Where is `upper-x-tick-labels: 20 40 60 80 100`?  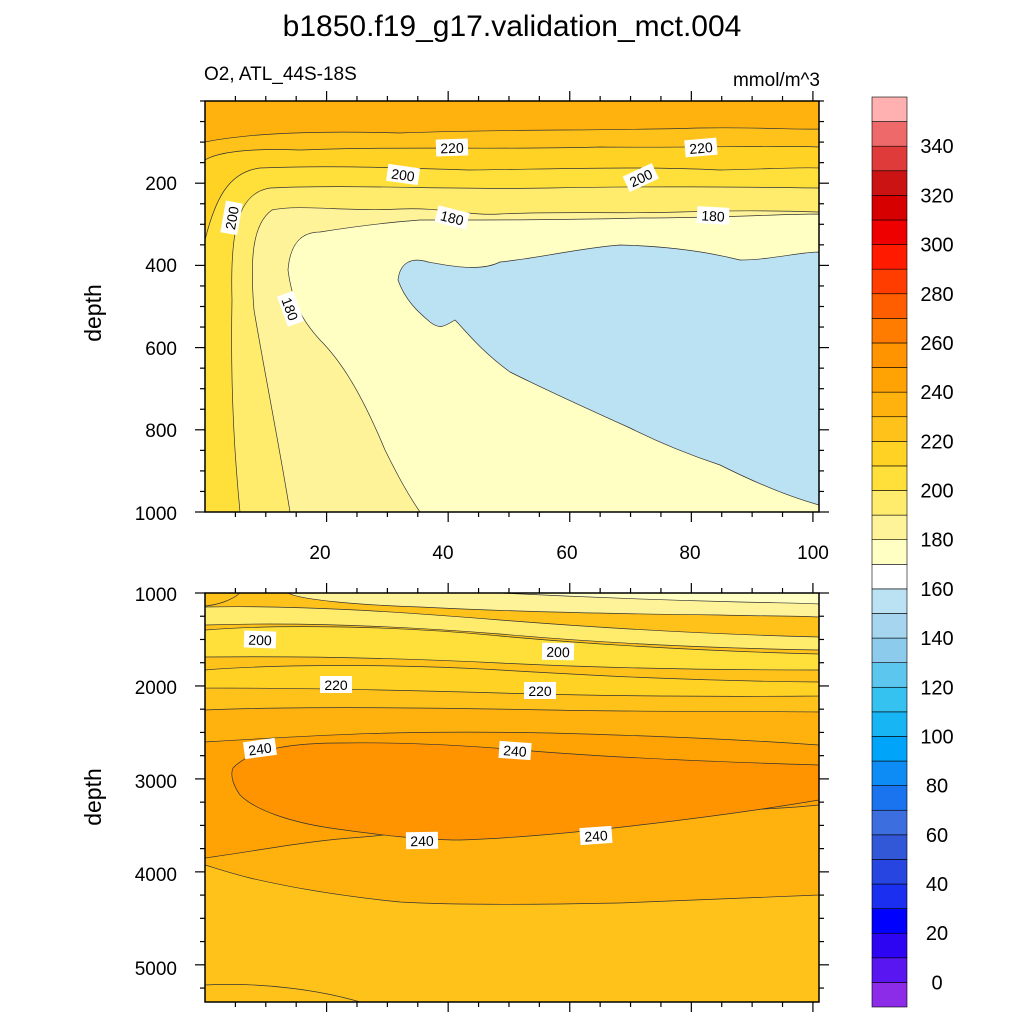 upper-x-tick-labels: 20 40 60 80 100 is located at coordinates (568, 553).